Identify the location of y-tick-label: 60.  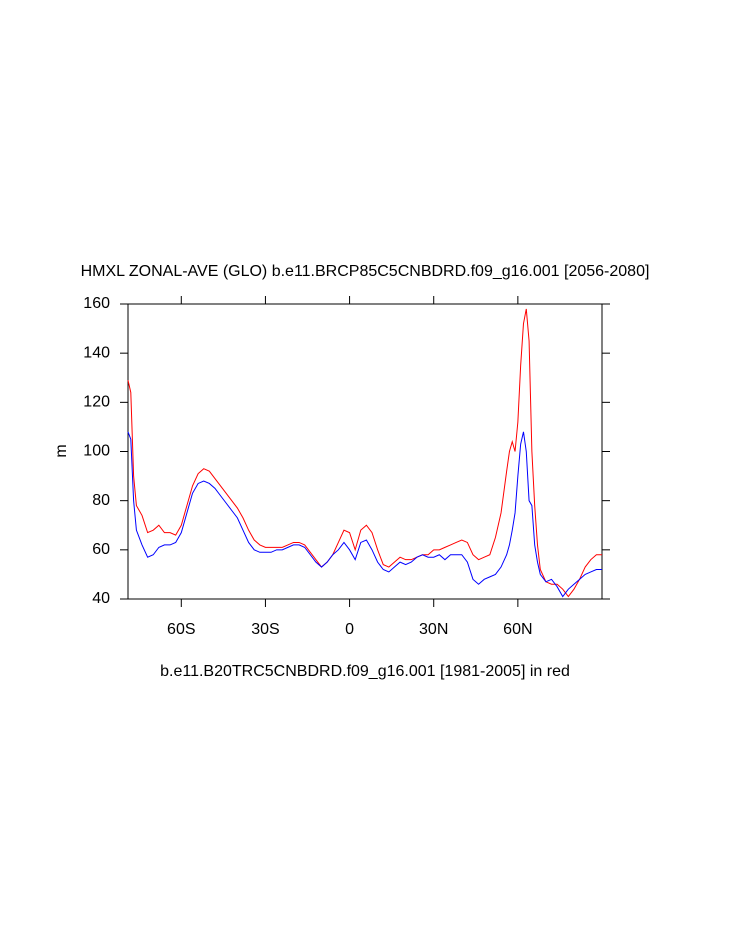
(101, 549).